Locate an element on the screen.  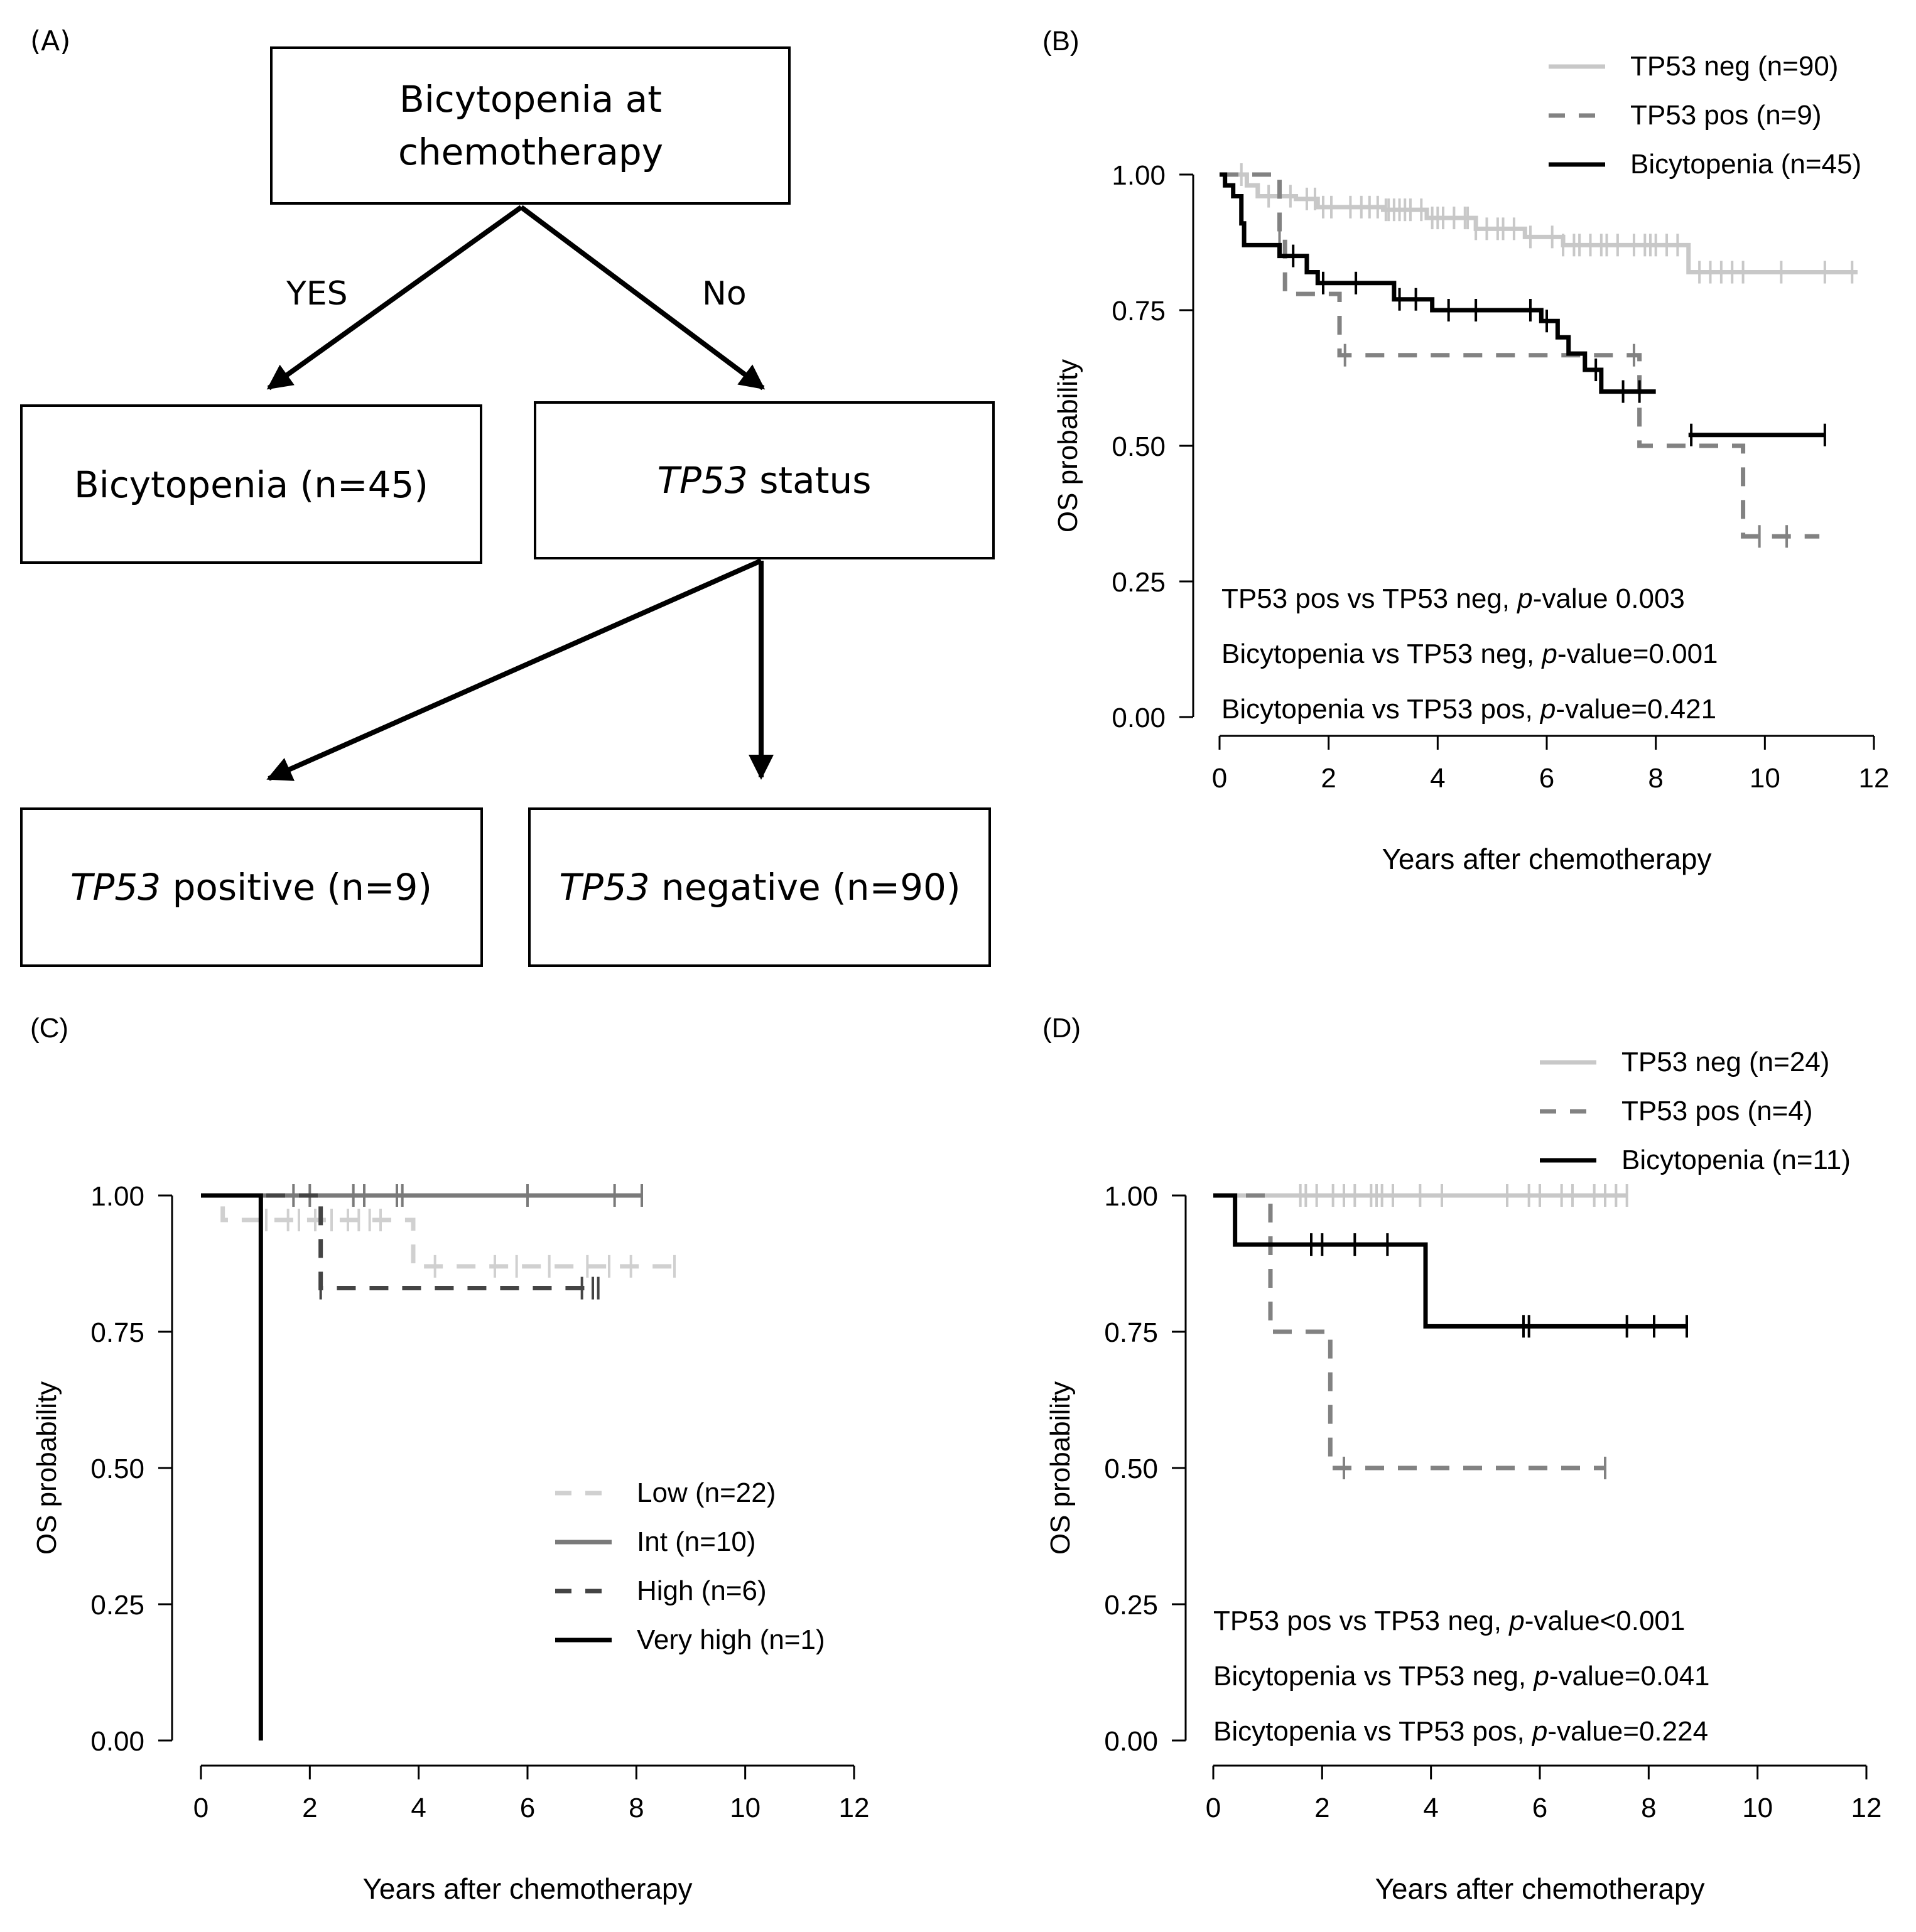
panel-d-curves is located at coordinates (1450, 1331).